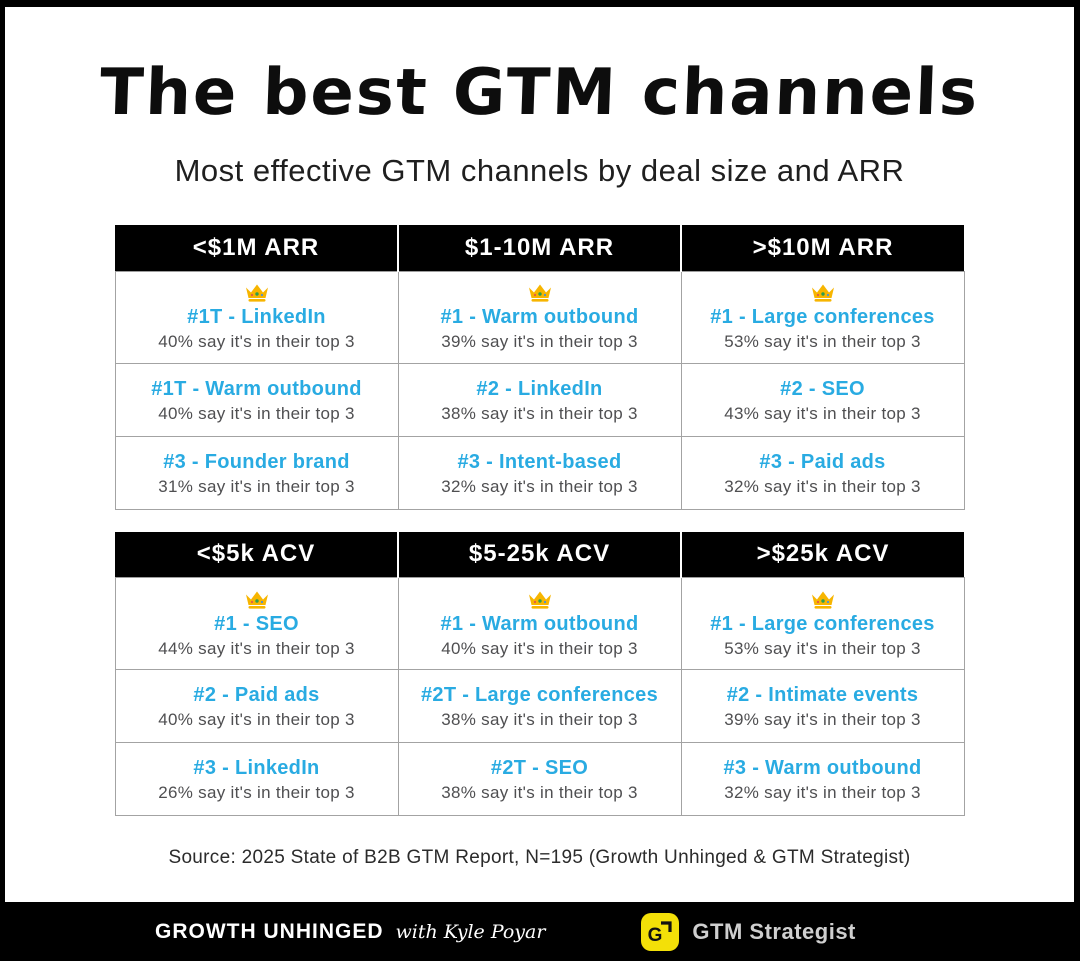  I want to click on channel-rank: #2T - SEO, so click(539, 768).